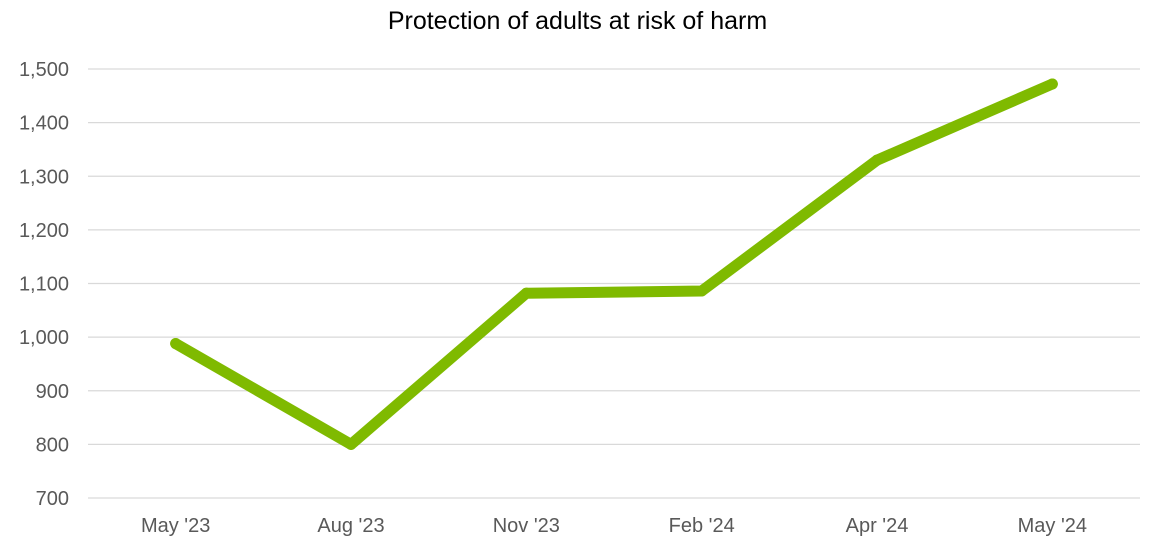  What do you see at coordinates (702, 526) in the screenshot?
I see `x-tick-label: Feb '24` at bounding box center [702, 526].